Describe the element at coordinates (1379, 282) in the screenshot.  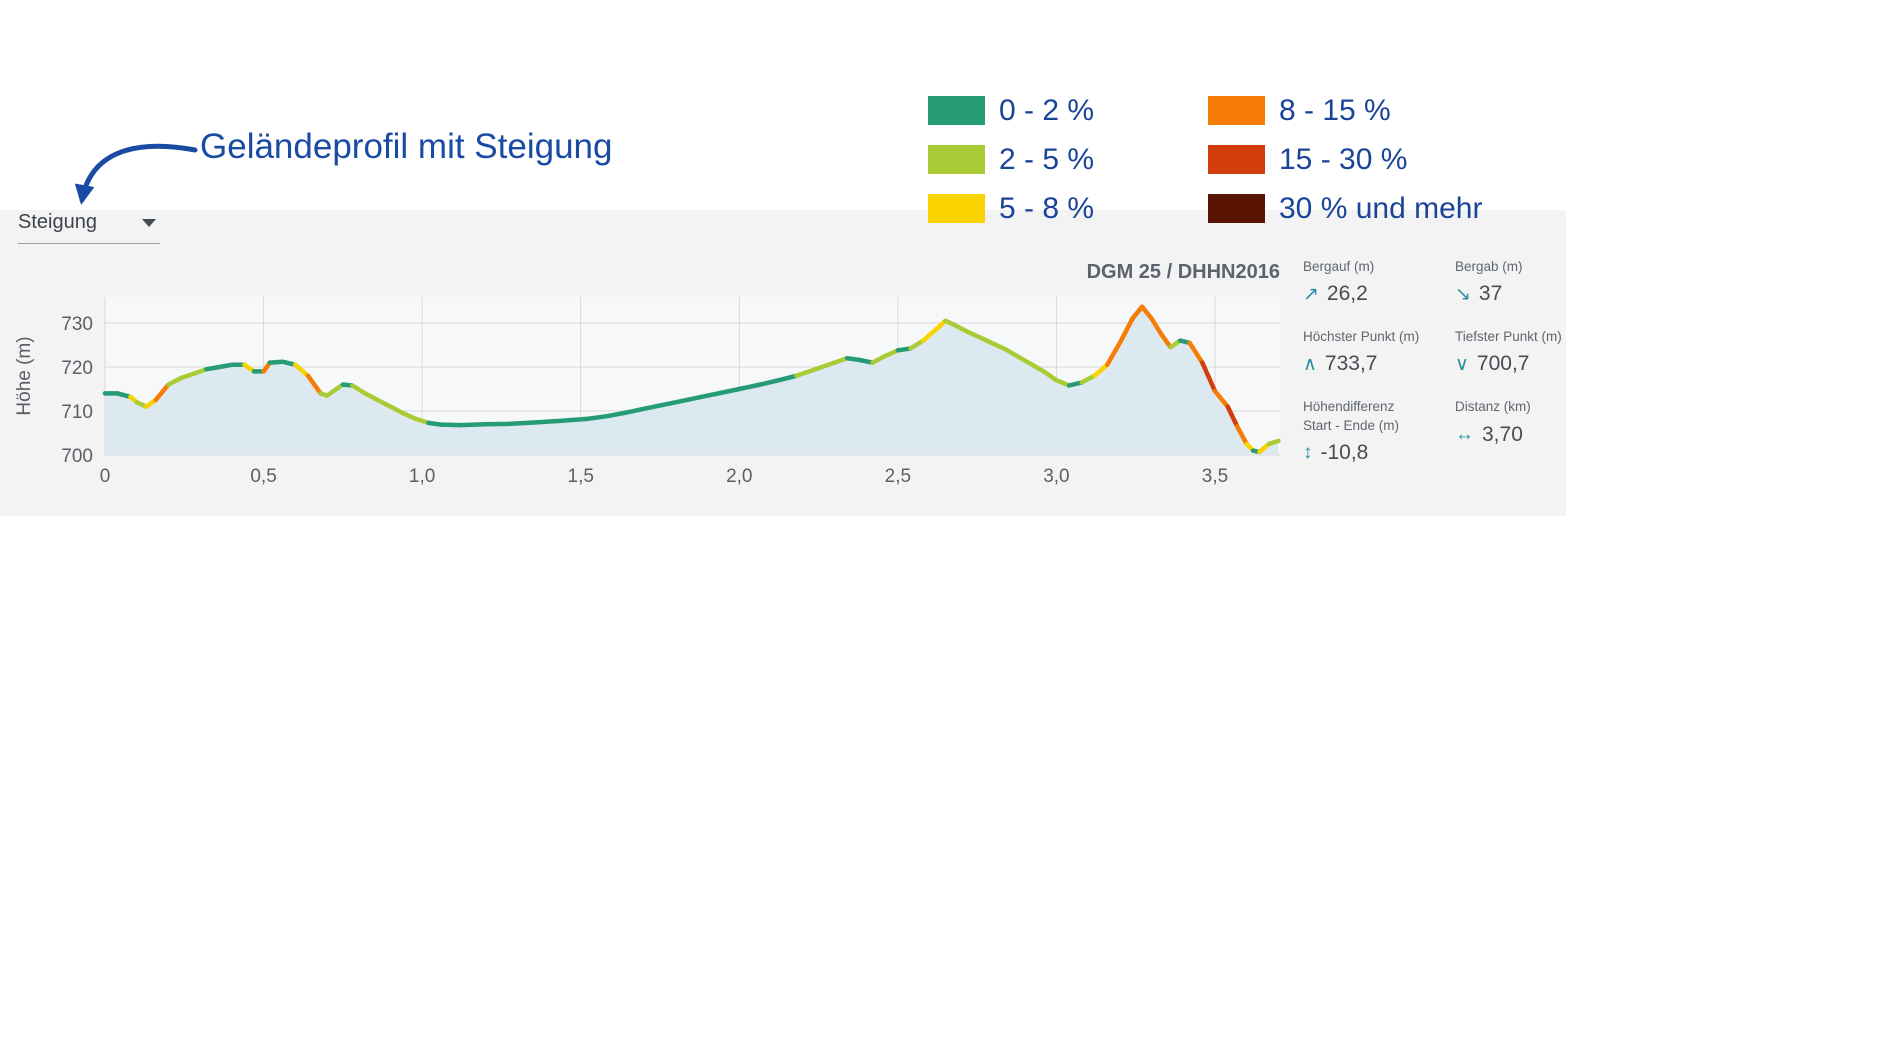
I see `stat-item: Bergauf (m) ↗ 26,2` at that location.